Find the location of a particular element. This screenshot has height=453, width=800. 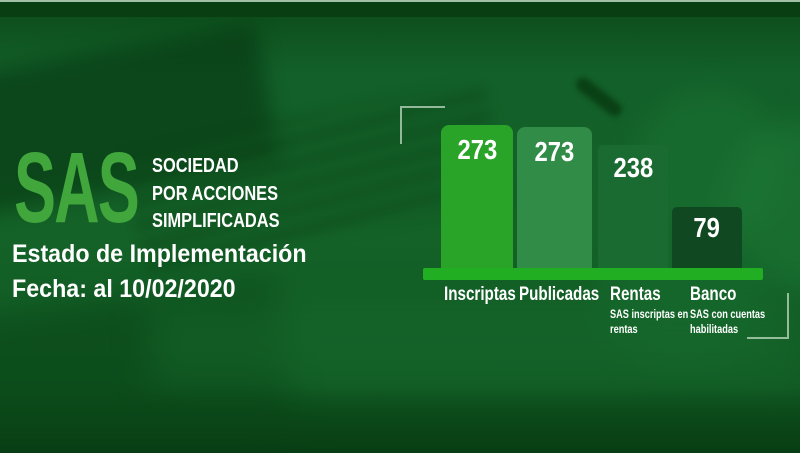

subtitle-line-1: SOCIEDAD is located at coordinates (195, 166).